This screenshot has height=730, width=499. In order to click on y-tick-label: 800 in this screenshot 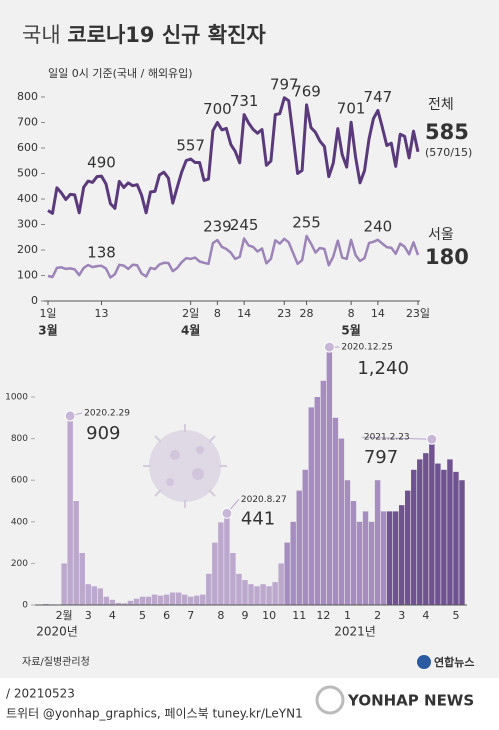, I will do `click(27, 96)`.